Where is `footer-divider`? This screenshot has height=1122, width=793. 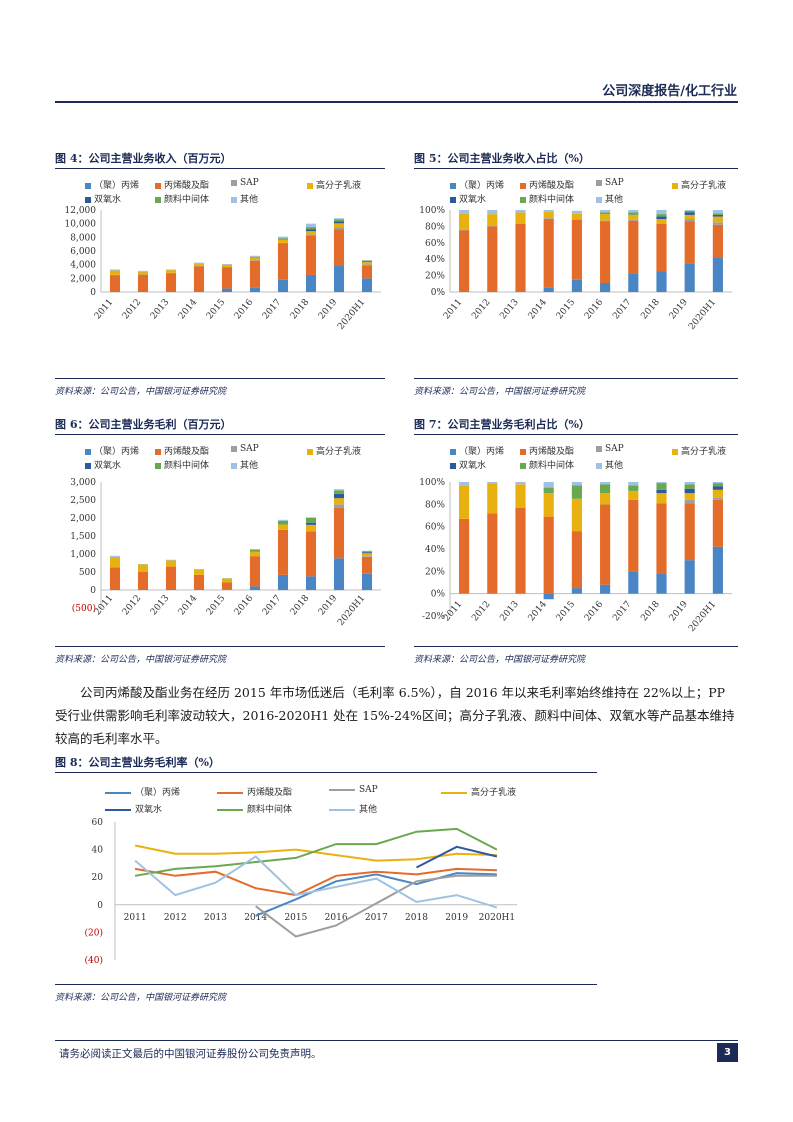 footer-divider is located at coordinates (396, 1040).